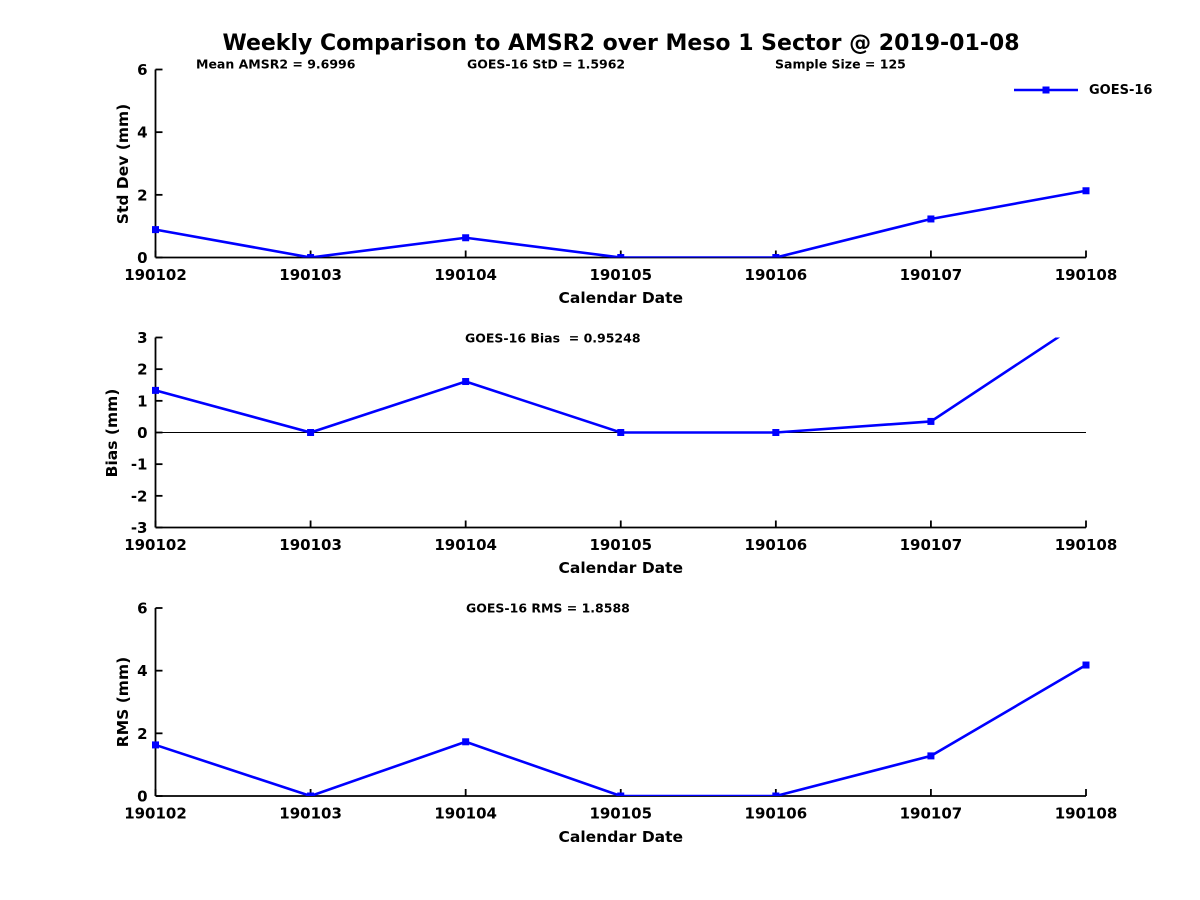 The width and height of the screenshot is (1200, 900). Describe the element at coordinates (553, 337) in the screenshot. I see `annotation-goes16-bias: GOES-16 Bias = 0.95248` at that location.